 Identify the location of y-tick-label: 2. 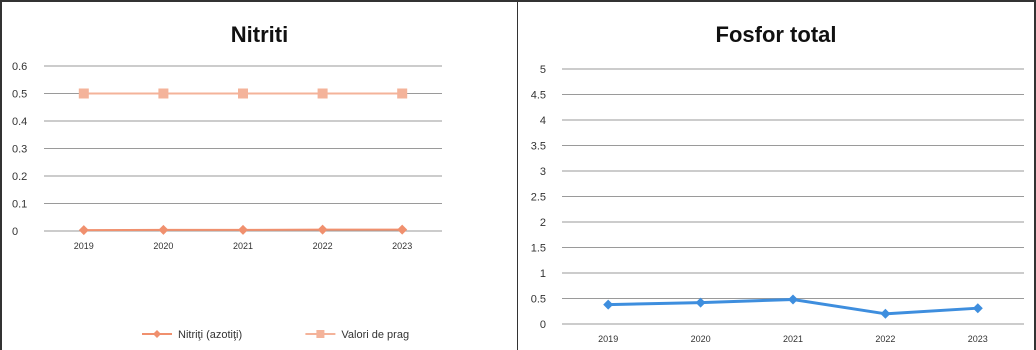
(543, 223).